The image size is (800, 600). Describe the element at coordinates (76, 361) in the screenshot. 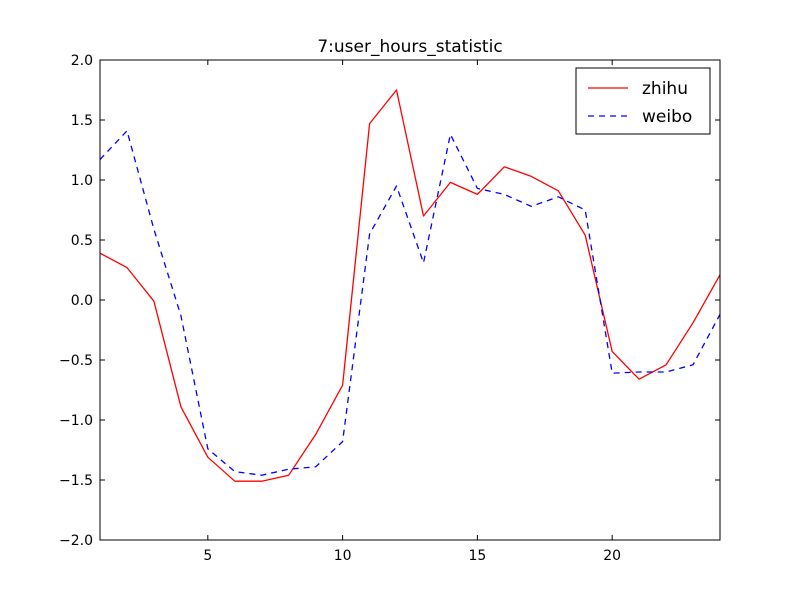

I see `y-tick-label: −0.5` at that location.